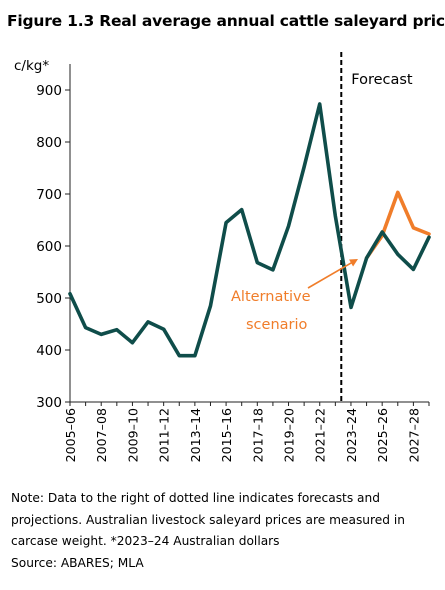 This screenshot has height=590, width=445. I want to click on source-text: Source: ABARES; MLA, so click(77, 562).